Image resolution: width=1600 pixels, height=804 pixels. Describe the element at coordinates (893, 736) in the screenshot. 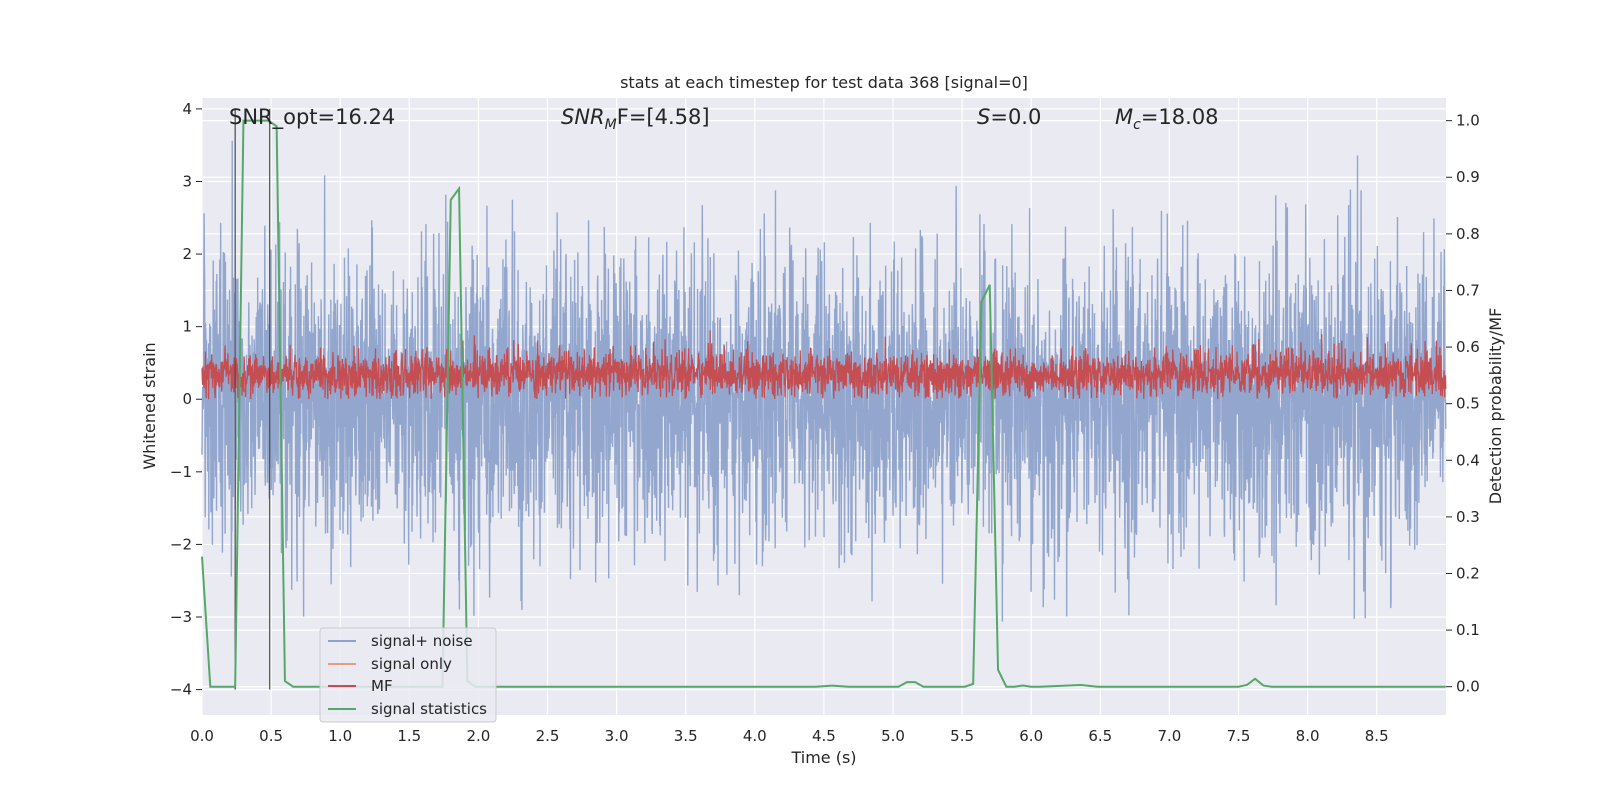

I see `x-tick-label: 5.0` at that location.